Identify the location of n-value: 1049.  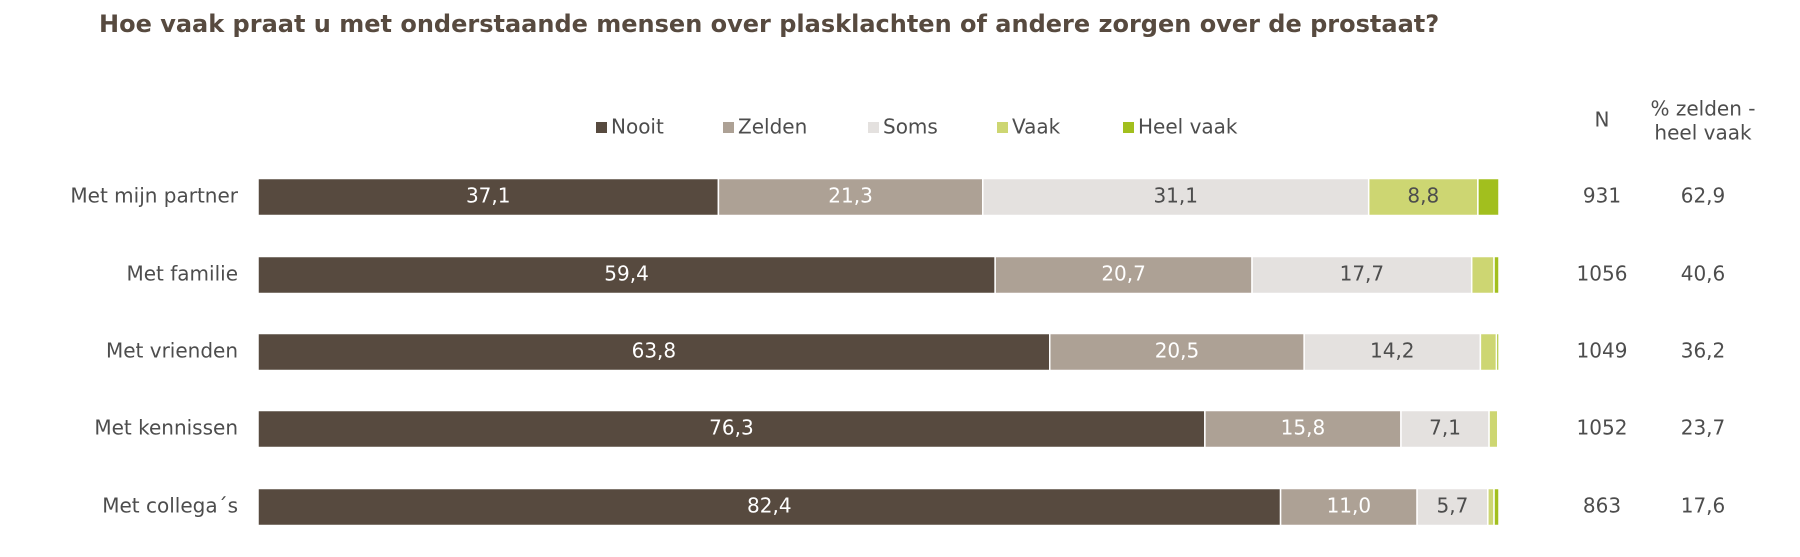
(1602, 351).